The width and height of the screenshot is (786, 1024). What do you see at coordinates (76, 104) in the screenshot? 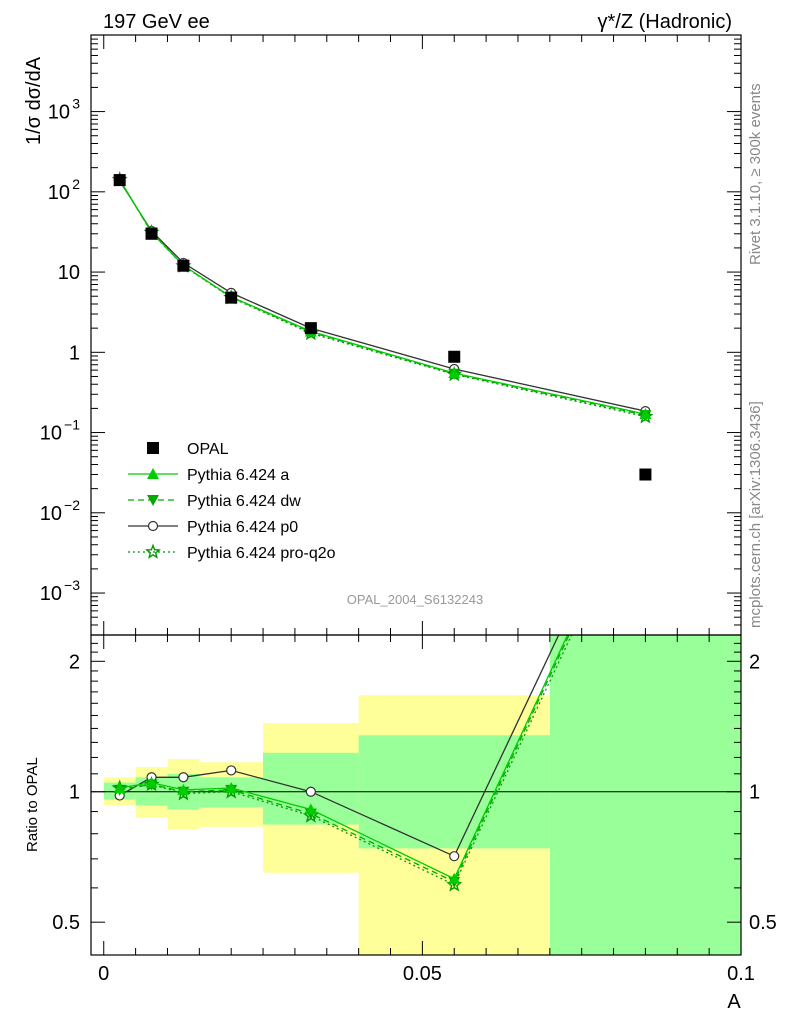
I see `main-ytick-exponent: 3` at bounding box center [76, 104].